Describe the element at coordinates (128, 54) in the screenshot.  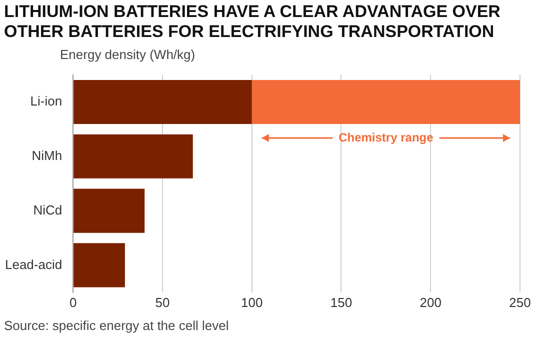
I see `x-axis-title: Energy density (Wh/kg)` at that location.